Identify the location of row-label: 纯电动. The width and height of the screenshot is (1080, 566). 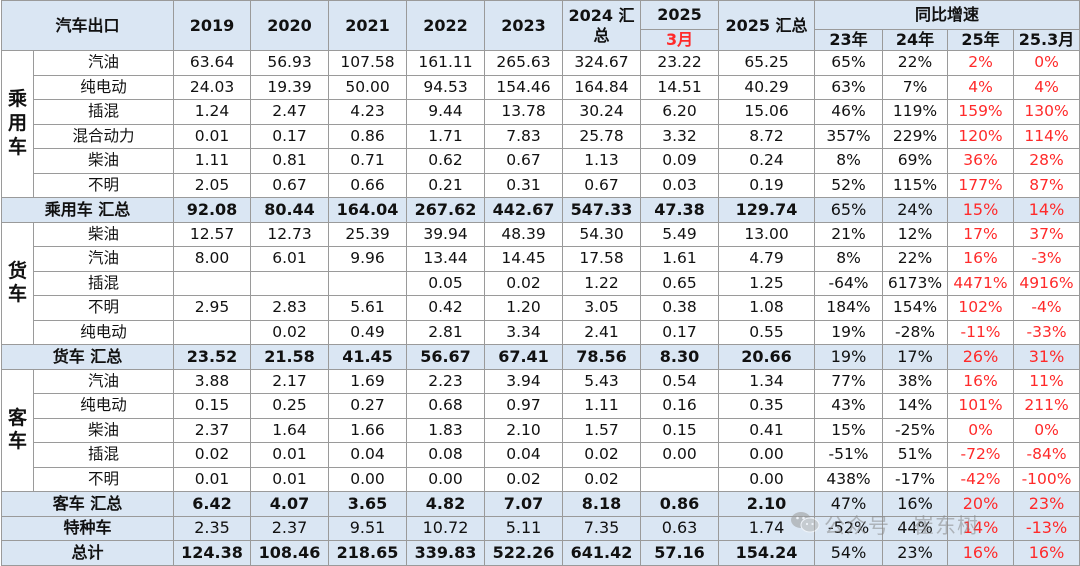
(103, 87).